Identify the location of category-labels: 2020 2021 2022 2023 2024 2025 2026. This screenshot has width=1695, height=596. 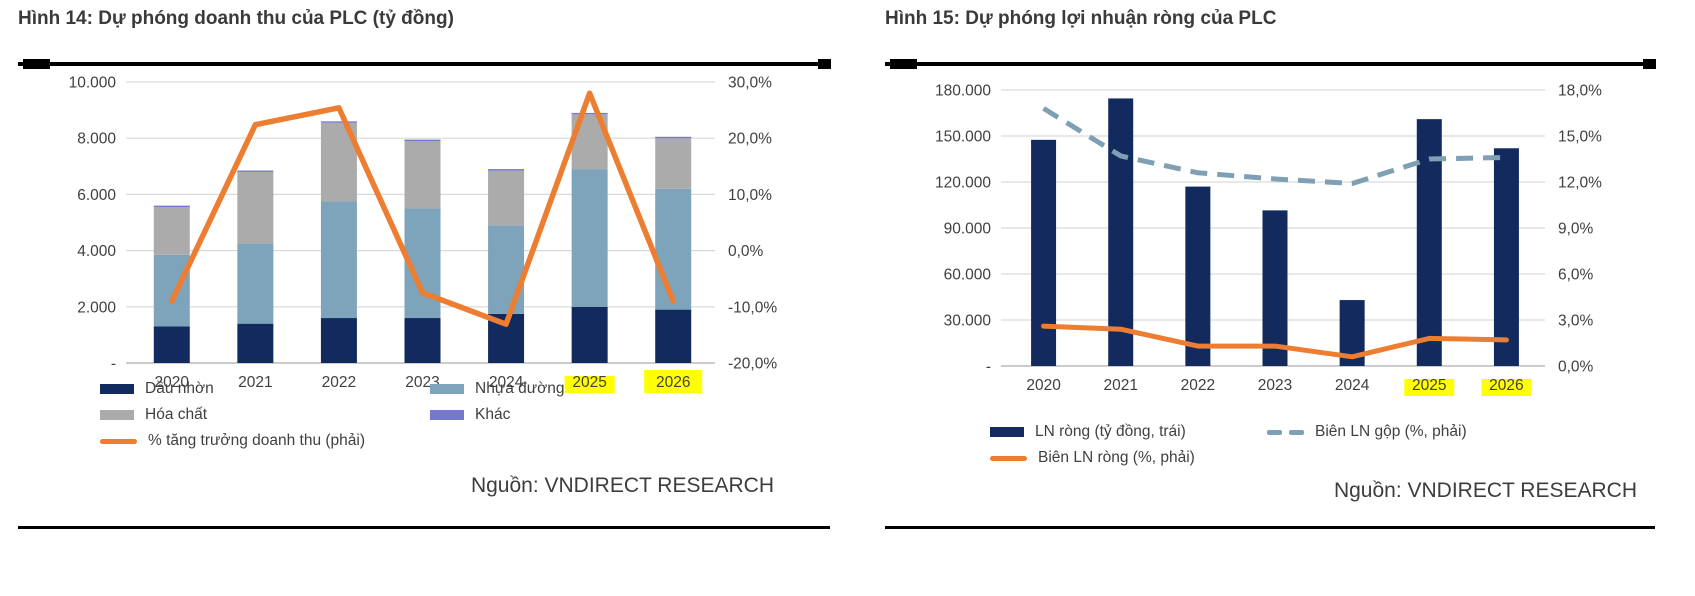
(1279, 386).